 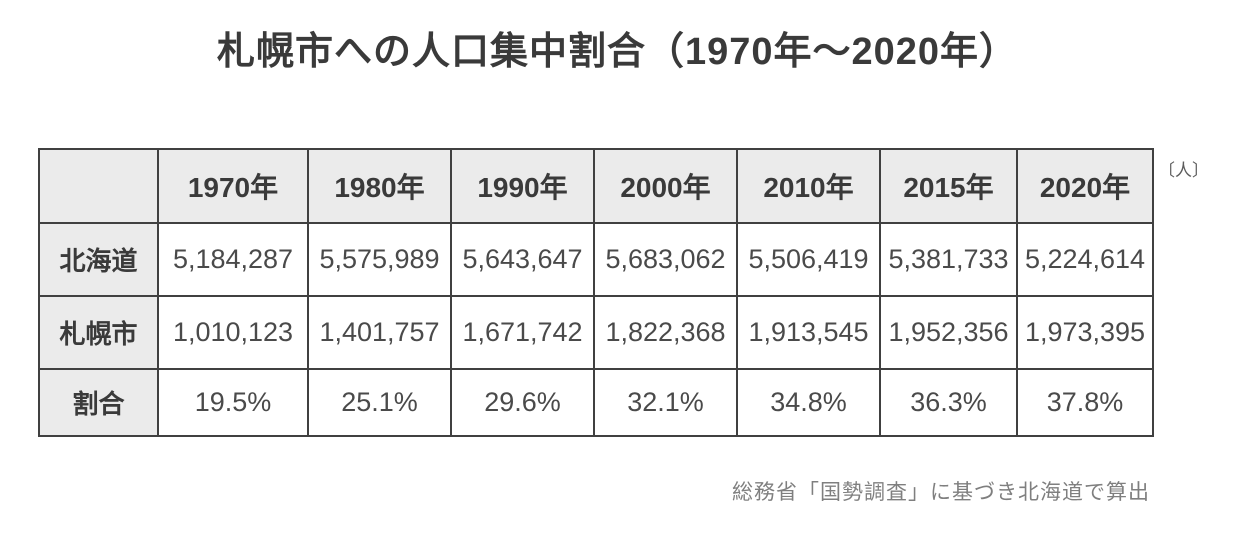 I want to click on sapporo-1980: 1,401,757, so click(x=379, y=332).